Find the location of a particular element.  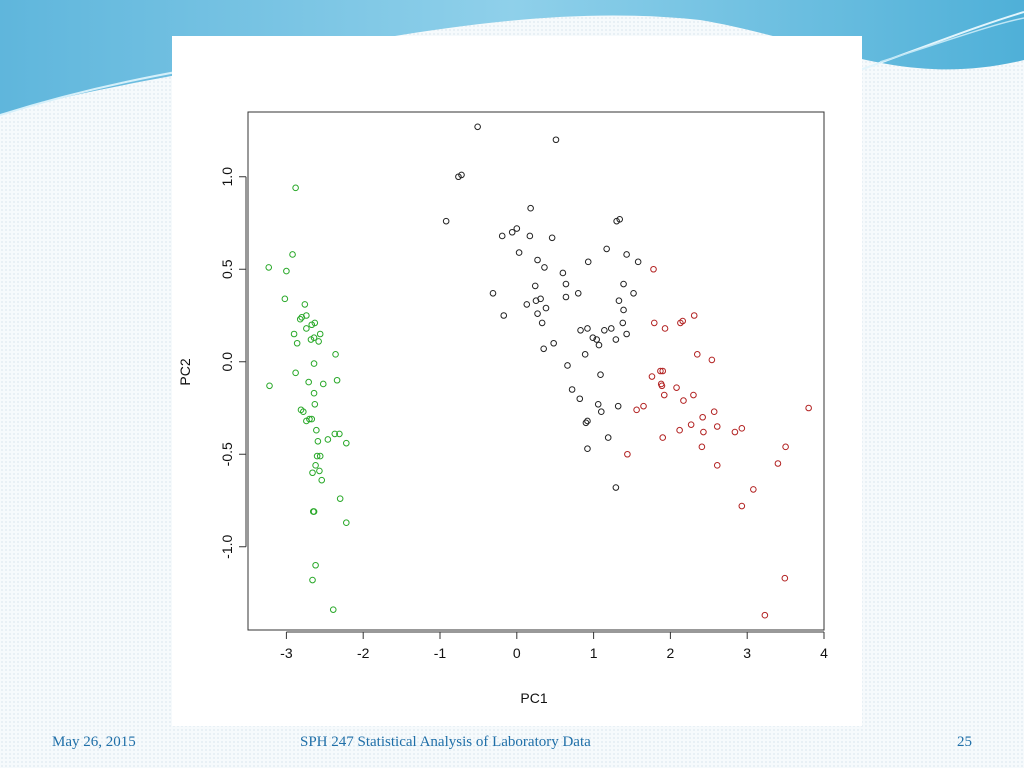

y-tick-label: 1.0 is located at coordinates (227, 177).